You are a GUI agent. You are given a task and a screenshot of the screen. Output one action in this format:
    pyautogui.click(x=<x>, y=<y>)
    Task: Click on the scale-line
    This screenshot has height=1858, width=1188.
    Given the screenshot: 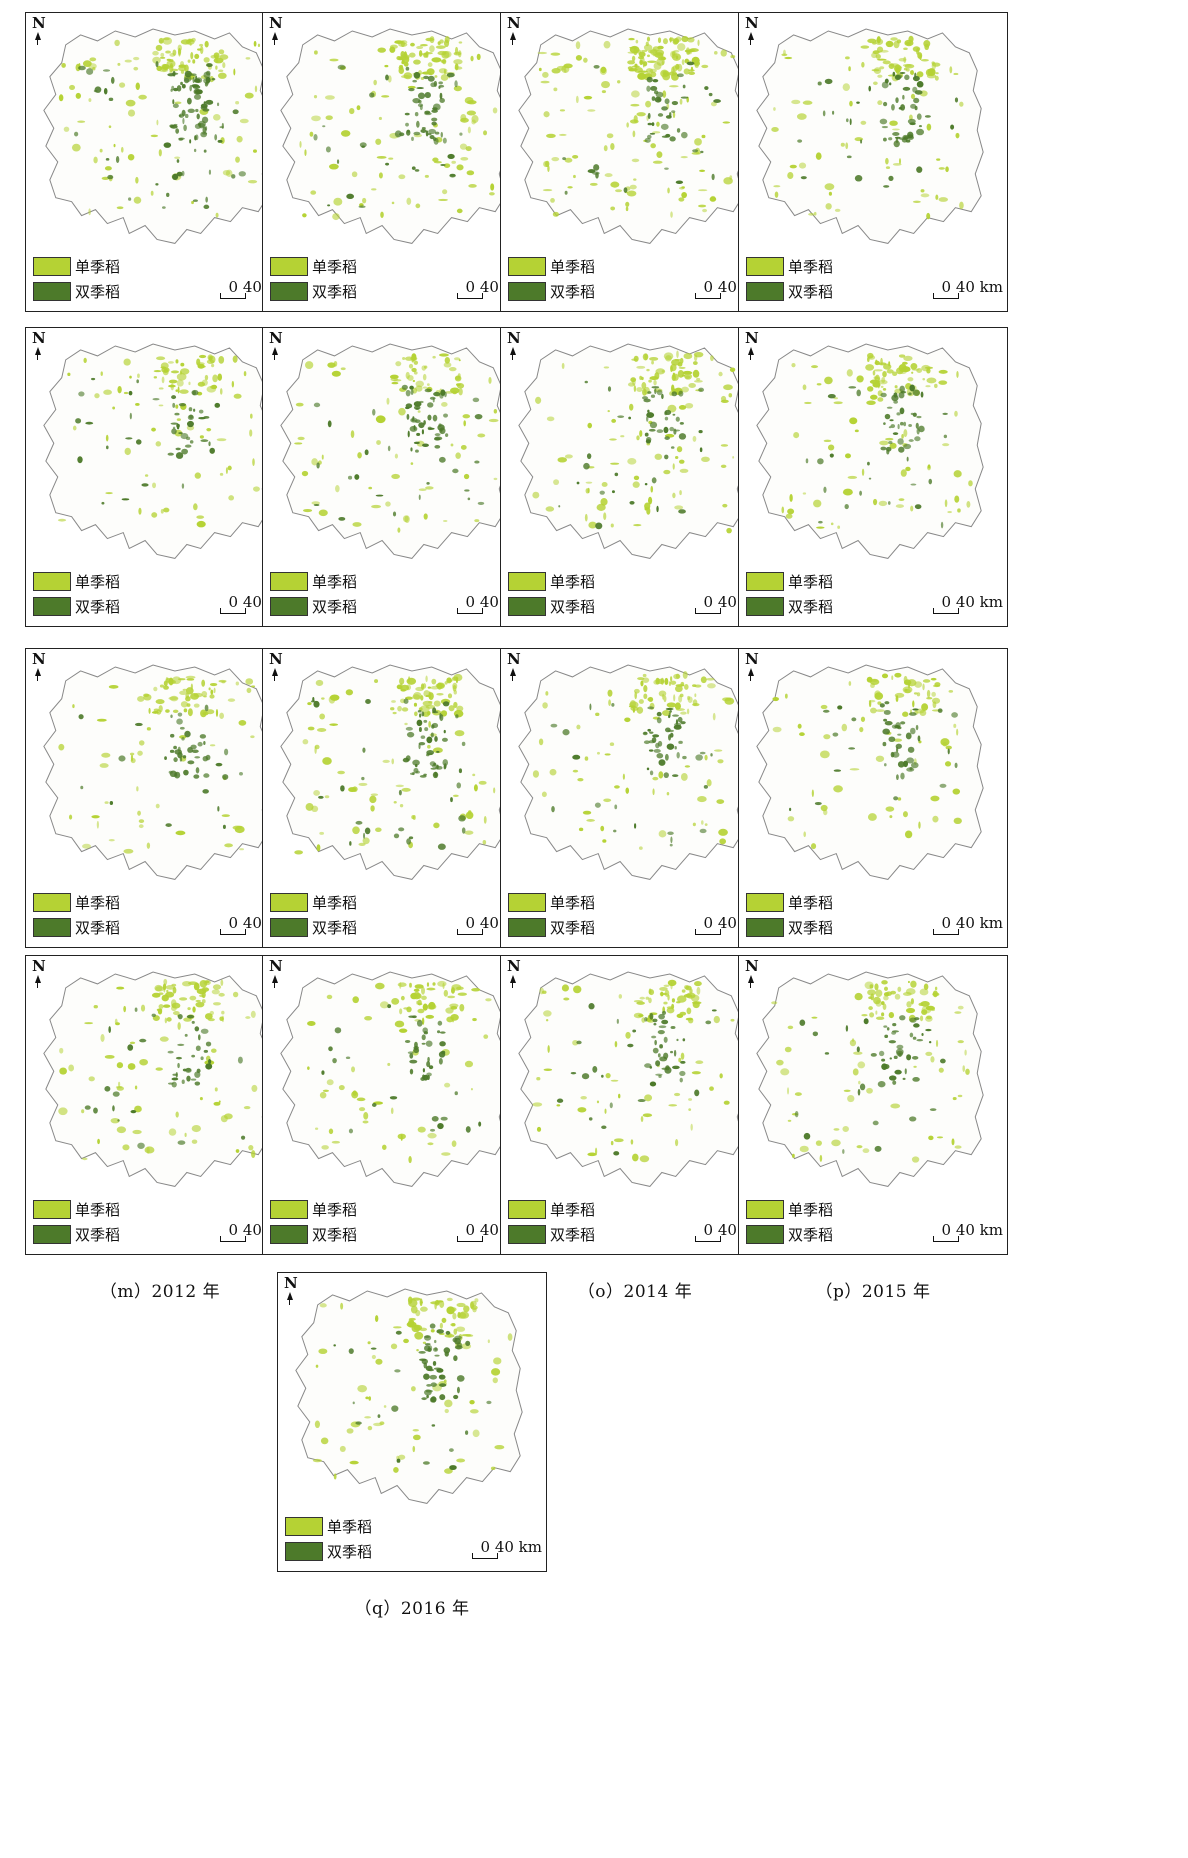 What is the action you would take?
    pyautogui.click(x=470, y=298)
    